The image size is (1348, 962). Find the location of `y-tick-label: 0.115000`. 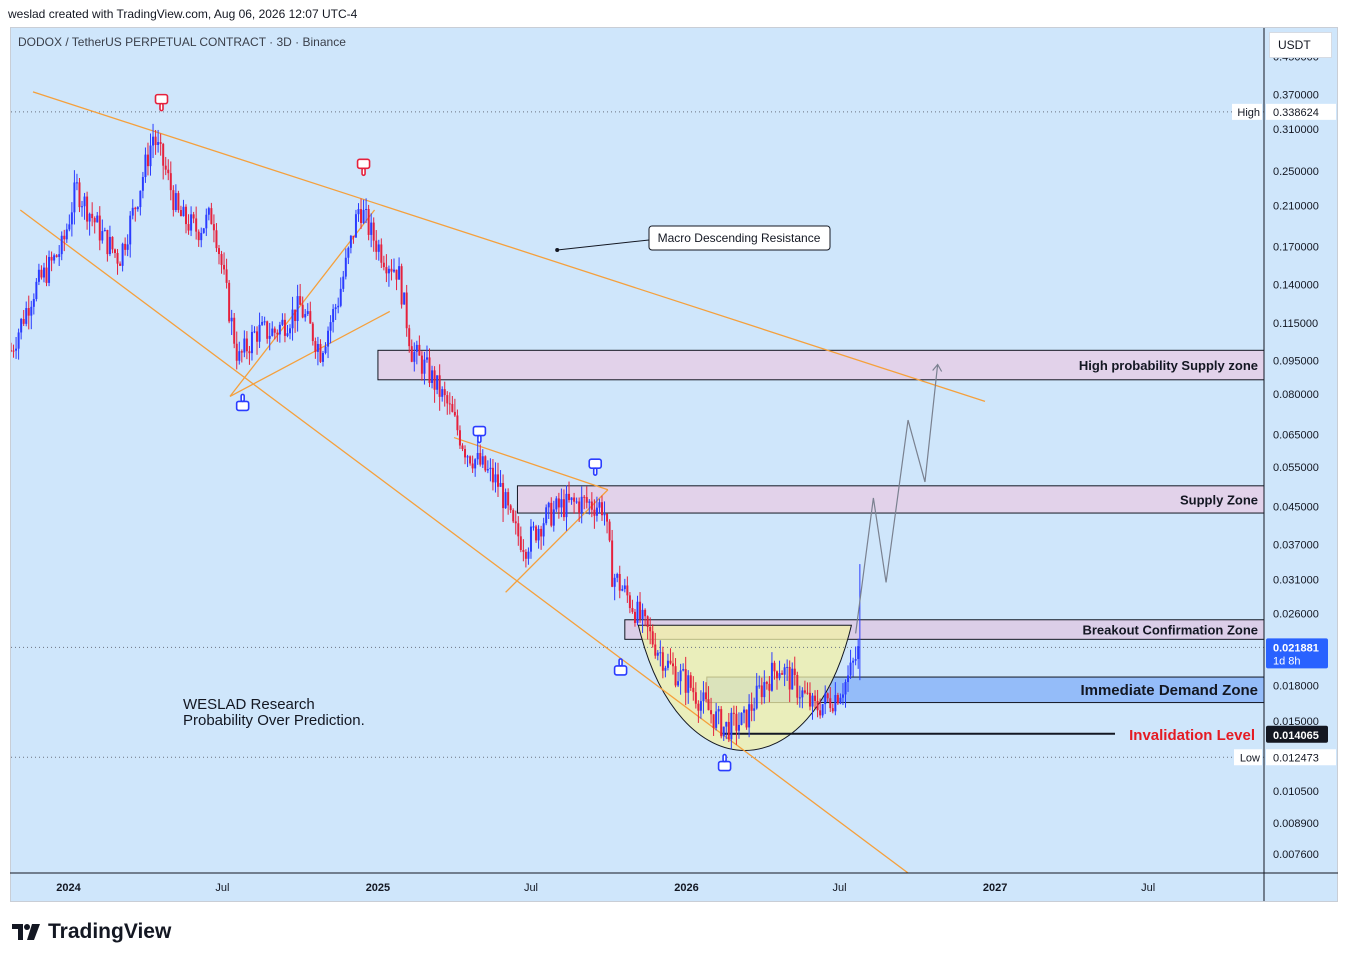

y-tick-label: 0.115000 is located at coordinates (1295, 324).